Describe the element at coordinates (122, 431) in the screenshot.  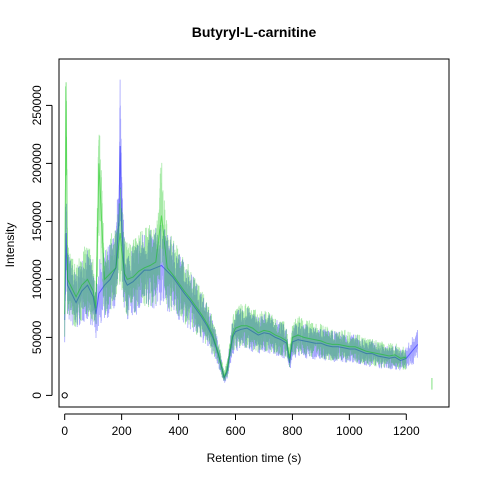
I see `x-tick-label: 200` at that location.